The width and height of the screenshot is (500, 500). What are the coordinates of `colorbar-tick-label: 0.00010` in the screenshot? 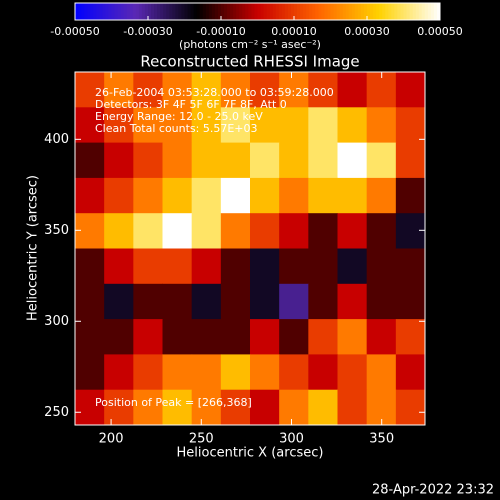 It's located at (294, 31).